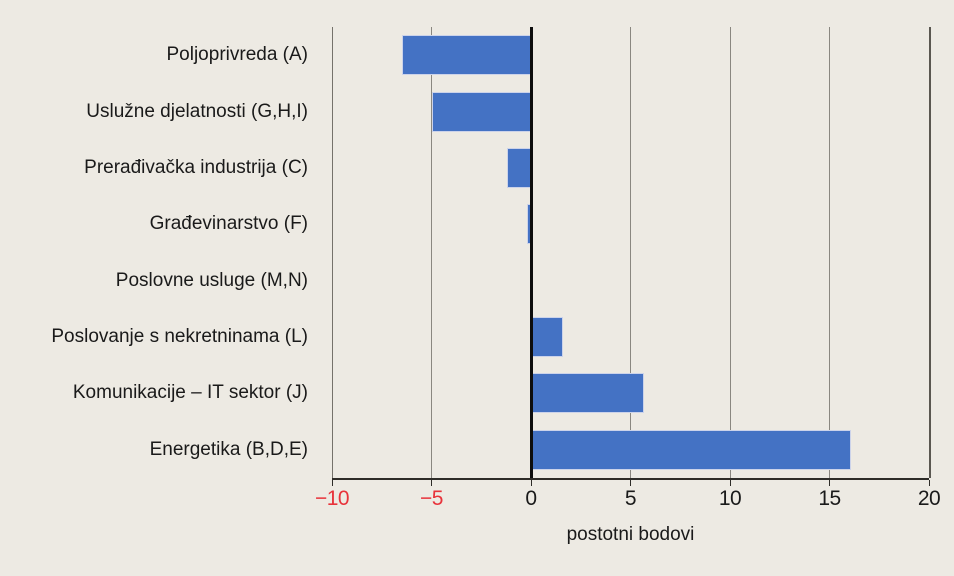  What do you see at coordinates (332, 498) in the screenshot?
I see `x-tick-label: −10` at bounding box center [332, 498].